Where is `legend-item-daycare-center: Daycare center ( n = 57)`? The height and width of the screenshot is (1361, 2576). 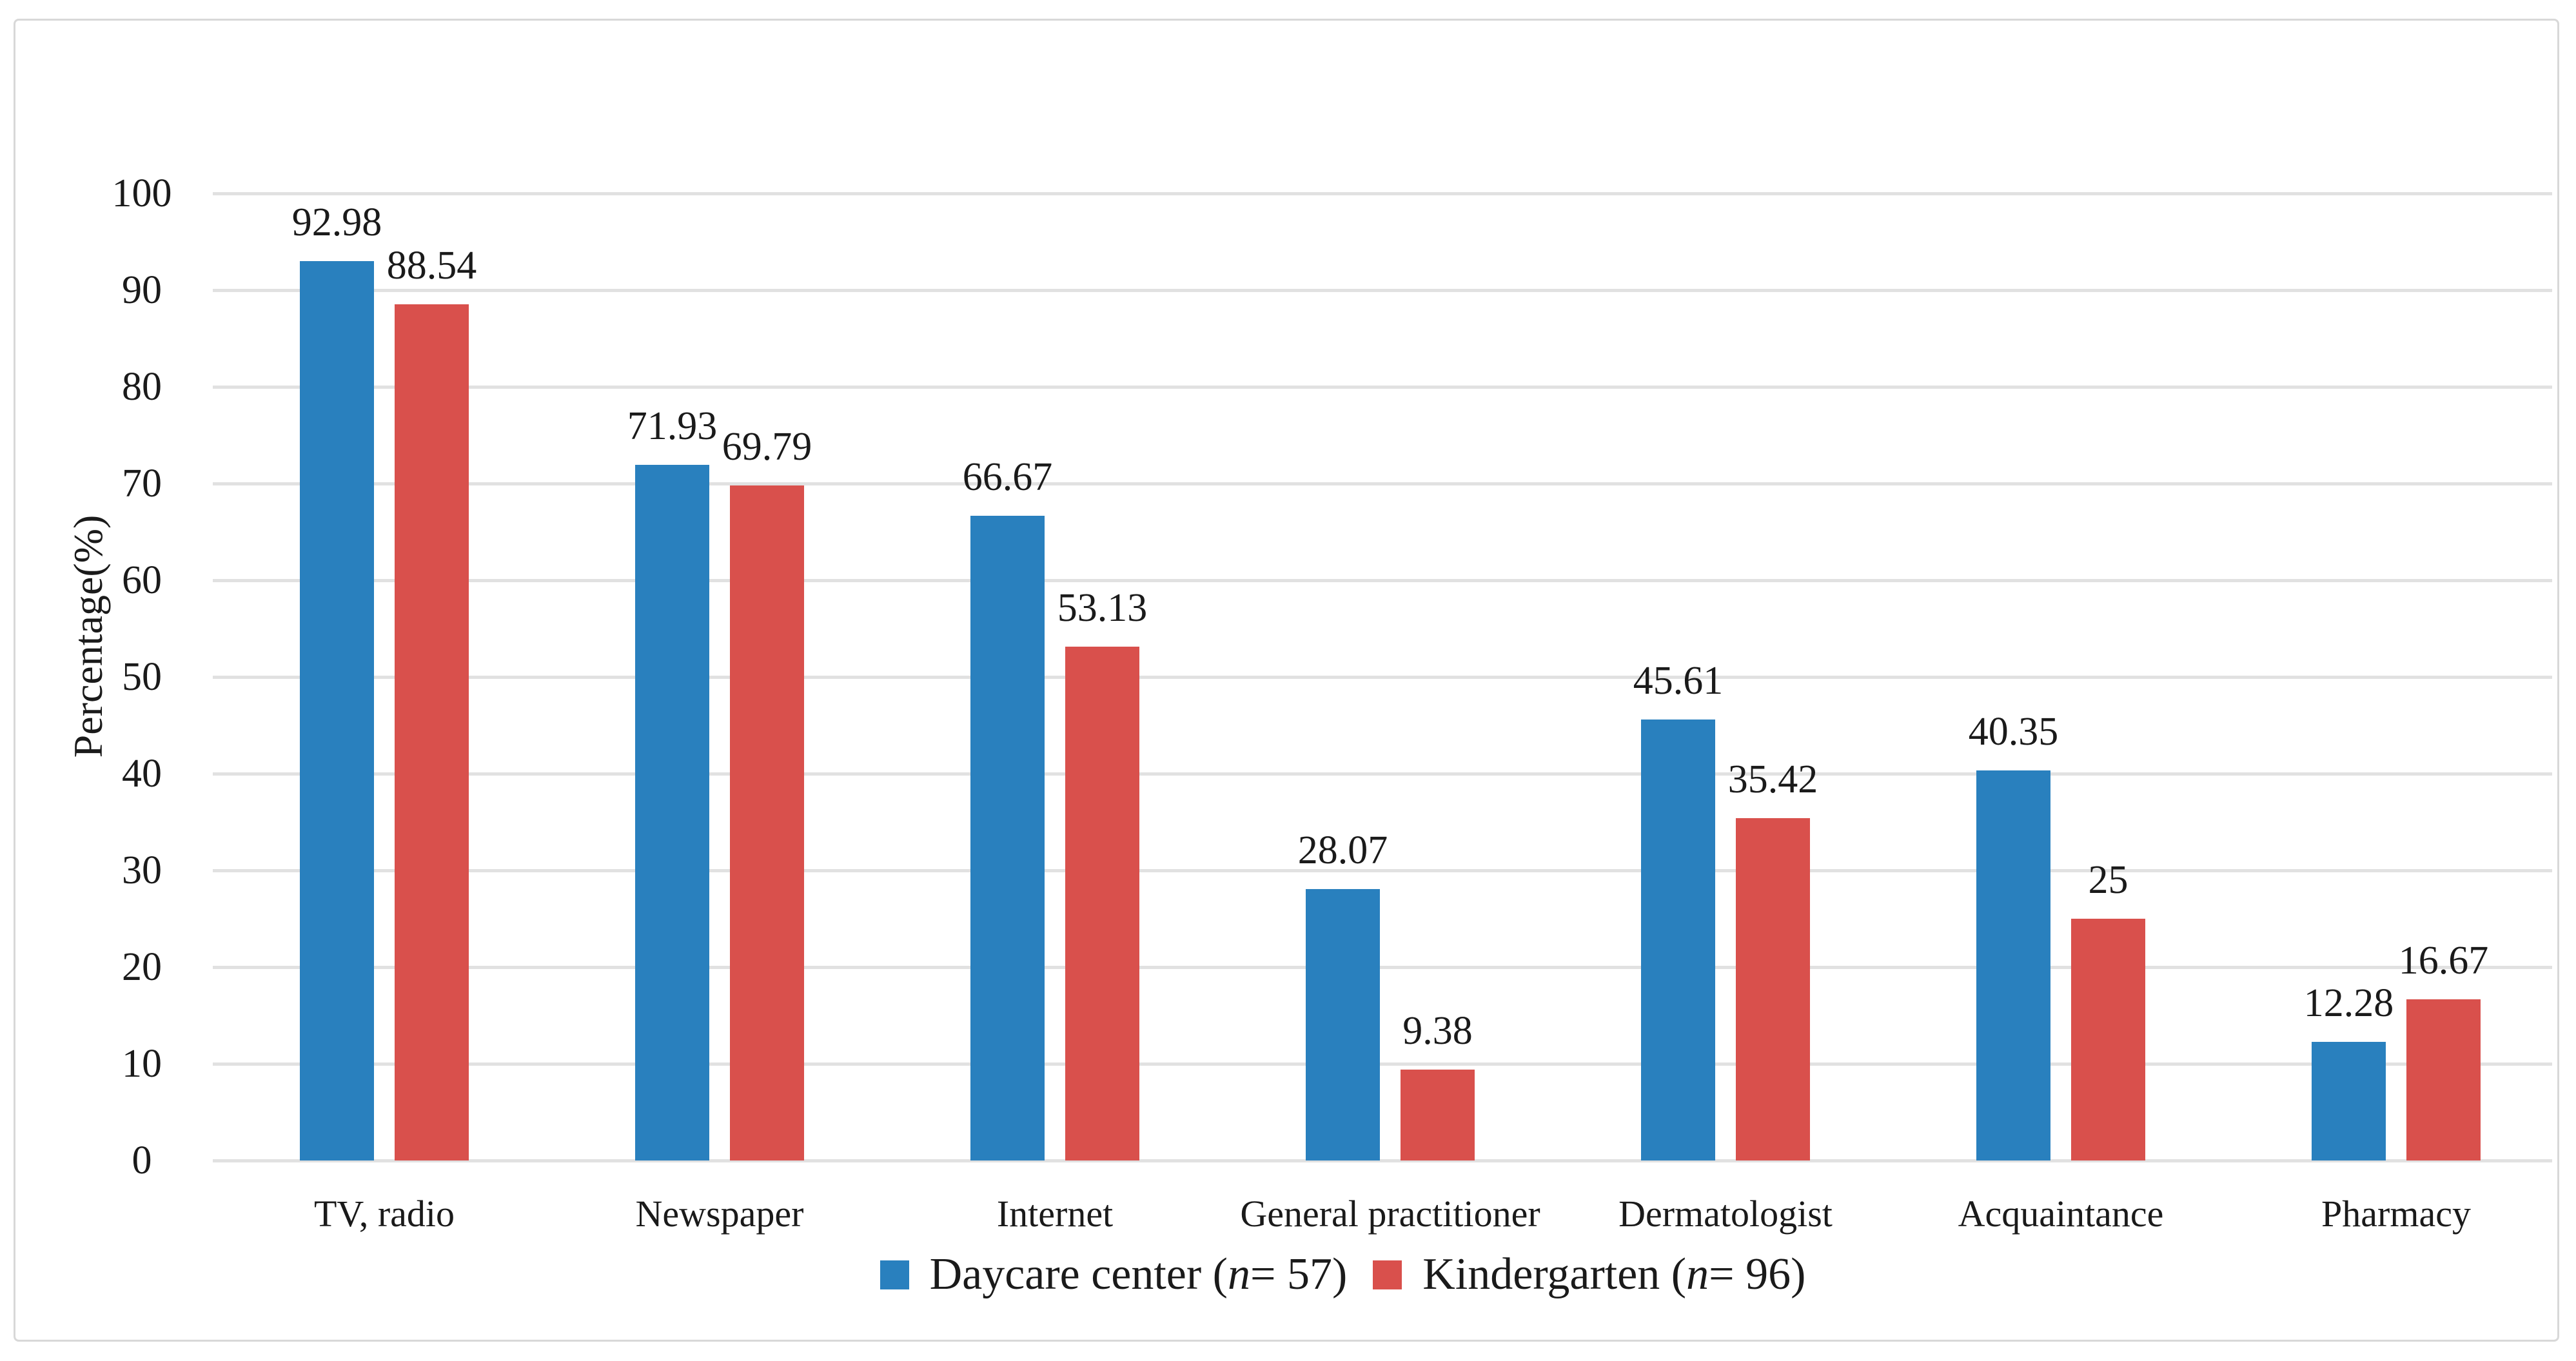
legend-item-daycare-center: Daycare center ( n = 57) is located at coordinates (1114, 1274).